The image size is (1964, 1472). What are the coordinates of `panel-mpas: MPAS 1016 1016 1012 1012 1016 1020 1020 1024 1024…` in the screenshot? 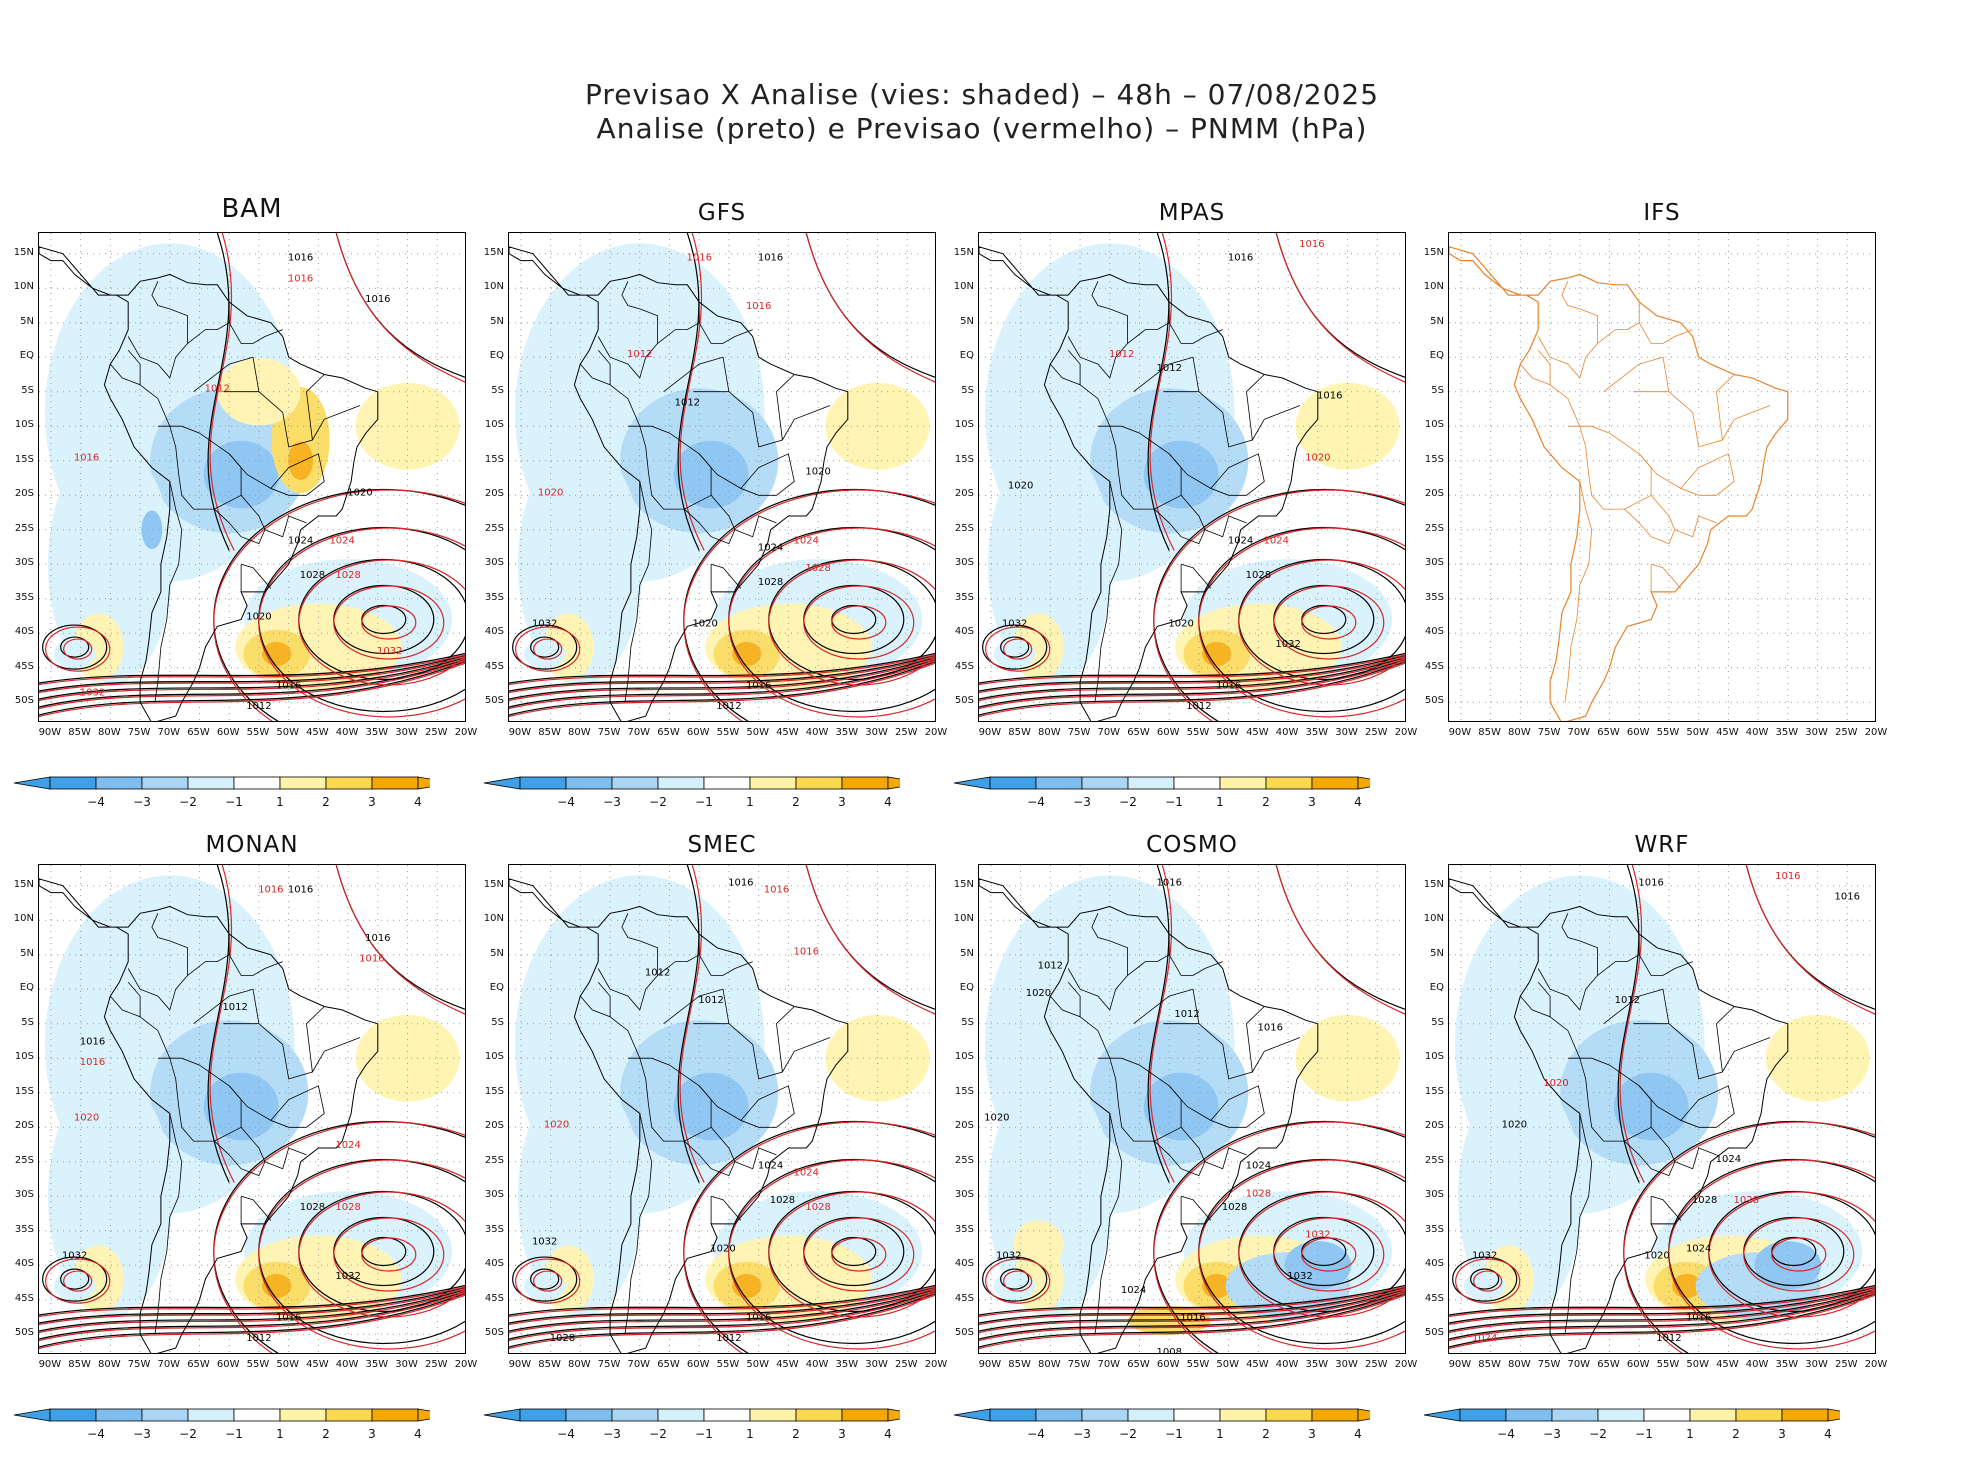 It's located at (1179, 520).